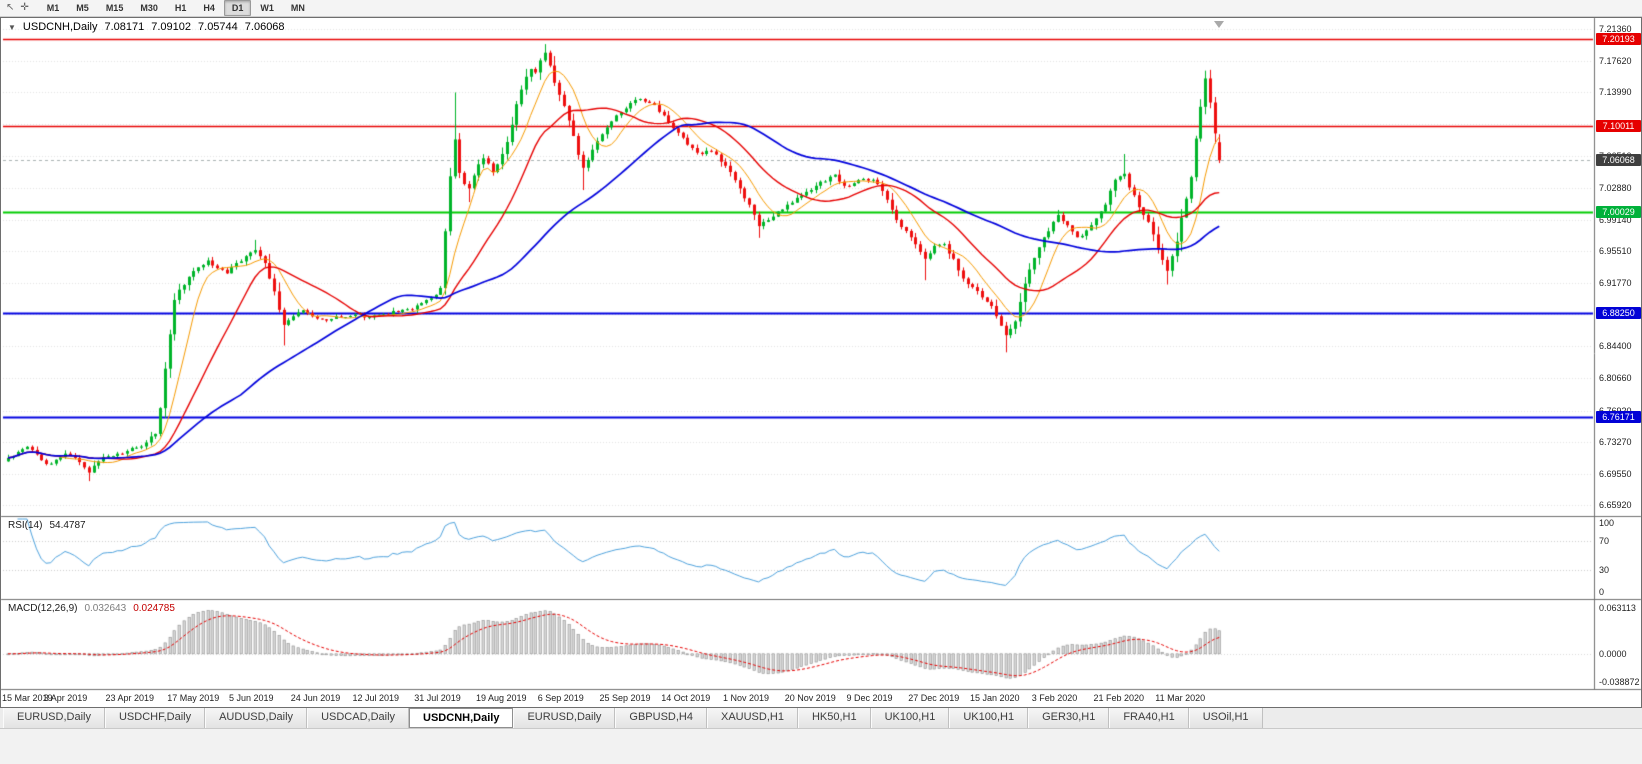 This screenshot has width=1642, height=764. I want to click on timeframe-button-m15: M15, so click(114, 8).